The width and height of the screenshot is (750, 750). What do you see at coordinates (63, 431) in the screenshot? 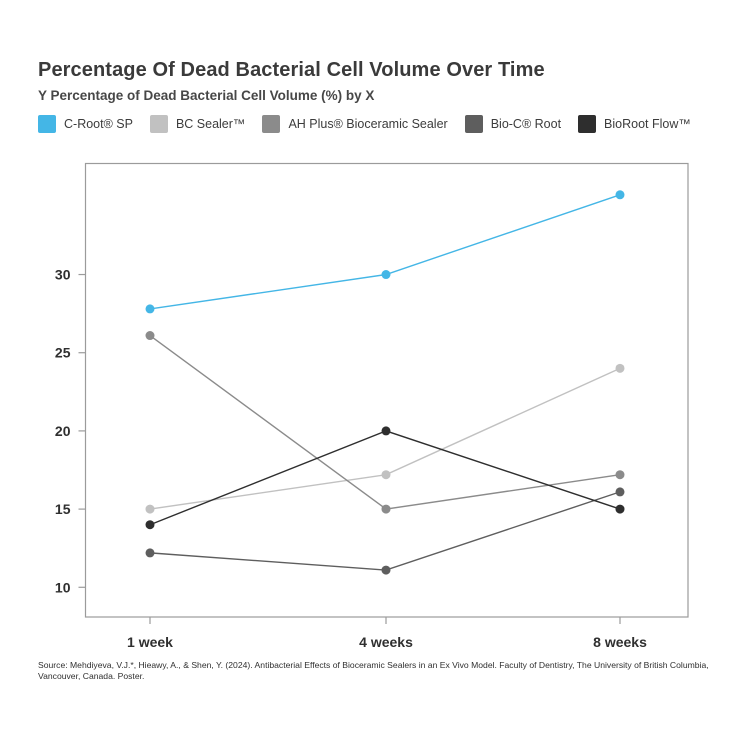
I see `y-axis-tick-label: 20` at bounding box center [63, 431].